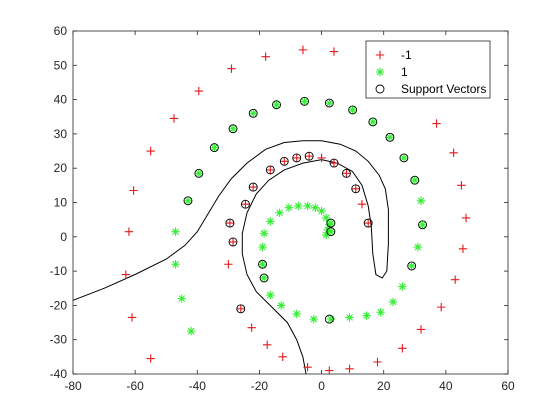  I want to click on legend-marker-circle, so click(380, 89).